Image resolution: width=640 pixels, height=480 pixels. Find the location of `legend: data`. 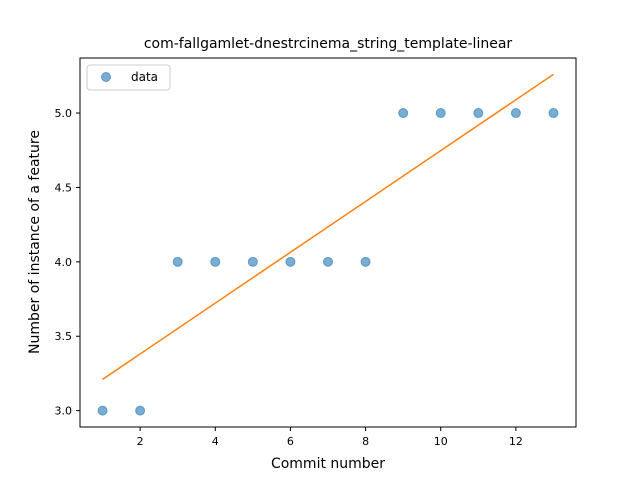

legend: data is located at coordinates (128, 77).